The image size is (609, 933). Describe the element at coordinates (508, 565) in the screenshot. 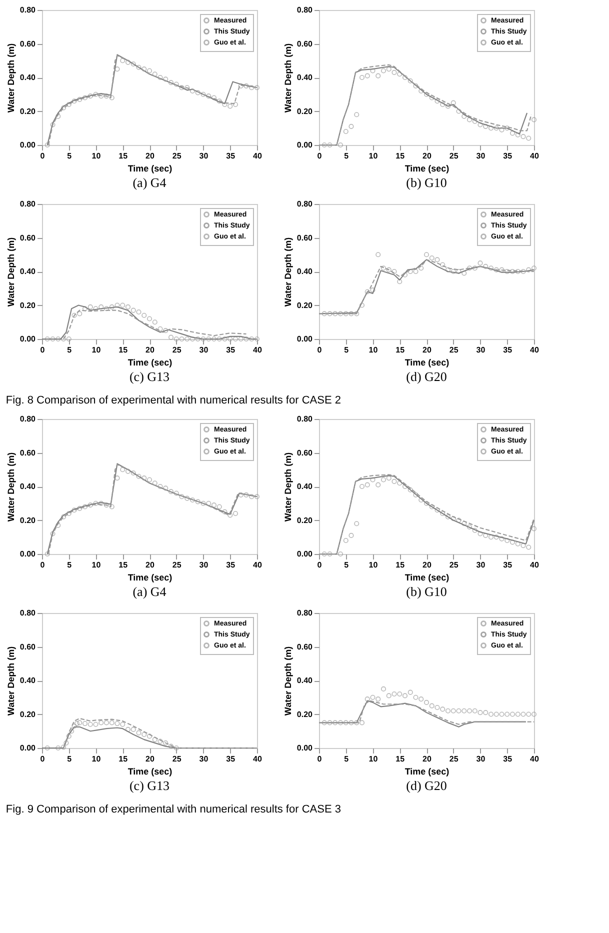

I see `x-tick-label: 35` at that location.